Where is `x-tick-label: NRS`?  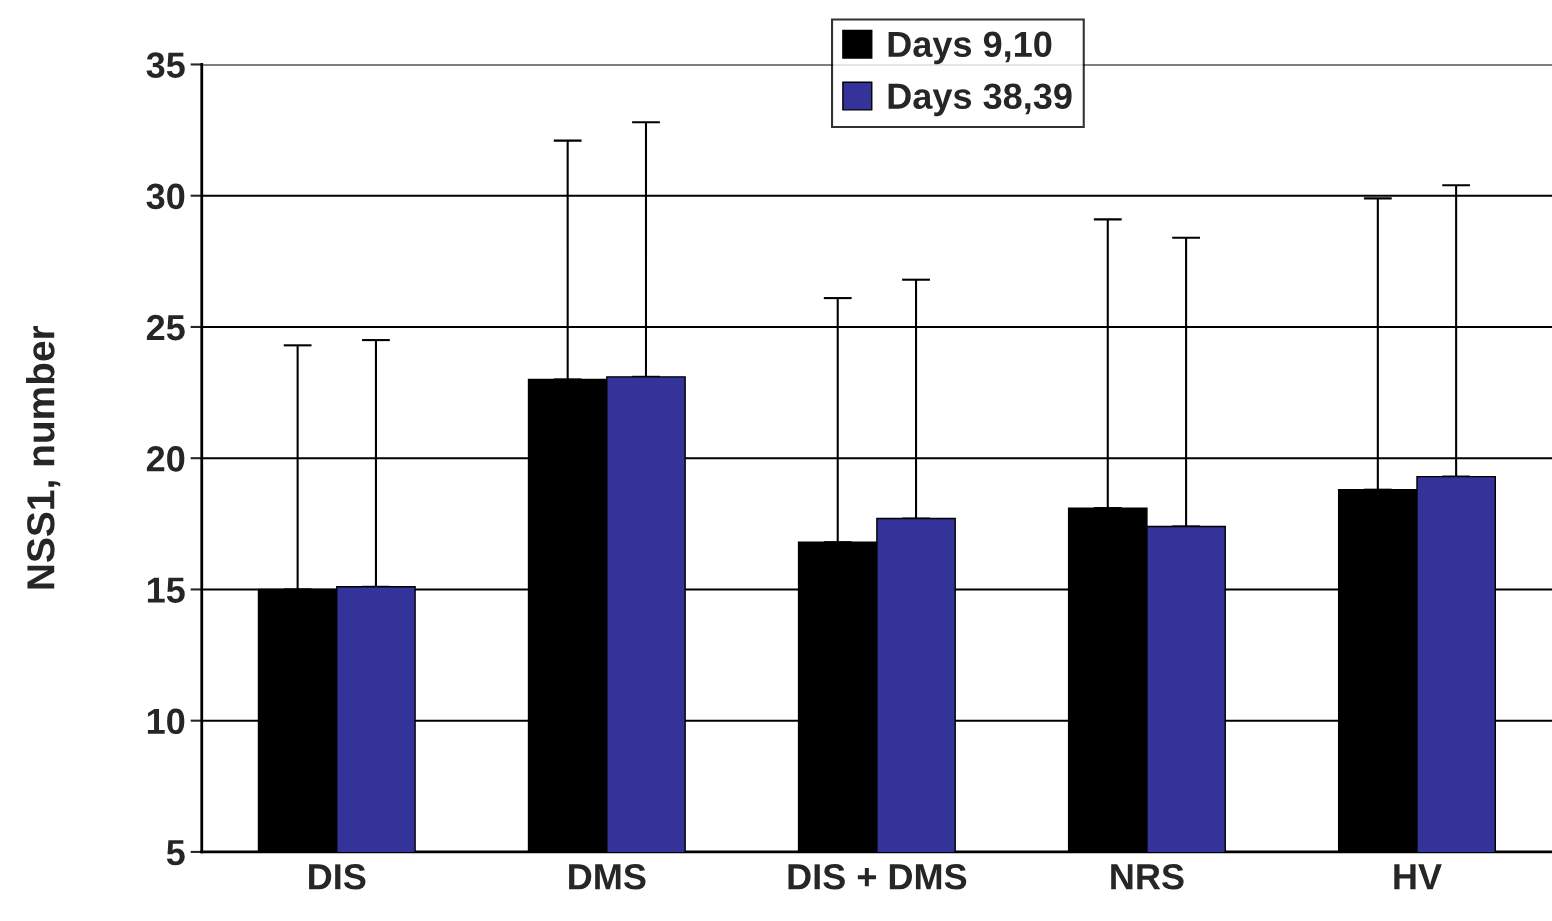 x-tick-label: NRS is located at coordinates (1147, 876).